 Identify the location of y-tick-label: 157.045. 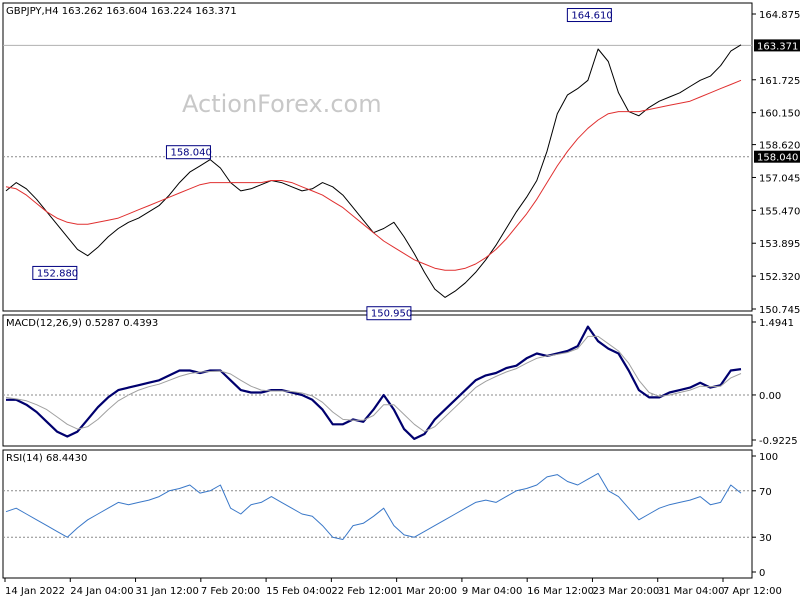
(779, 178).